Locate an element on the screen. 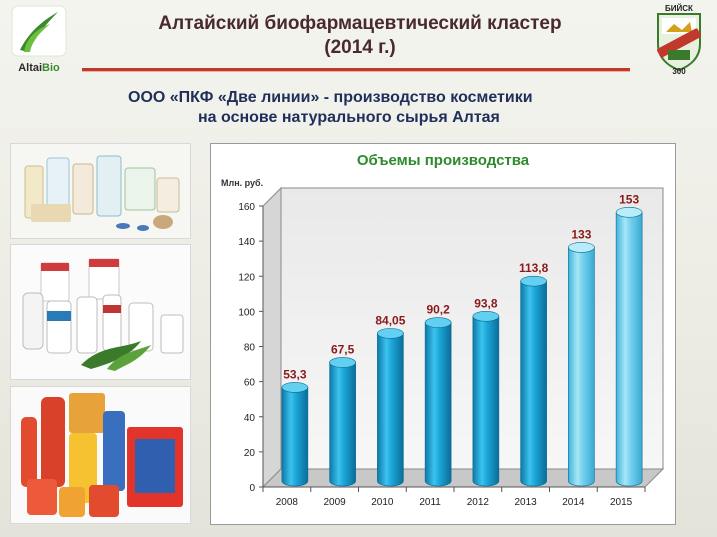  coat-of-arms-icon is located at coordinates (679, 42).